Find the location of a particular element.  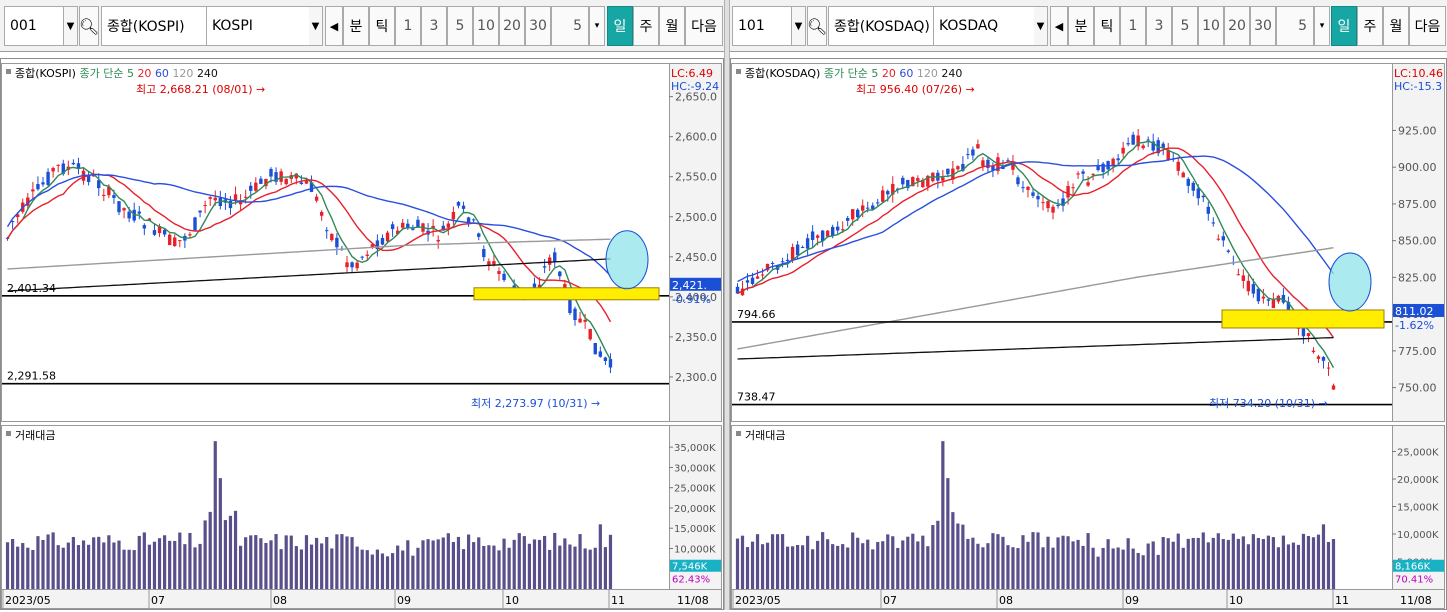

legend-series-type: 종가 단순 is located at coordinates (102, 73).